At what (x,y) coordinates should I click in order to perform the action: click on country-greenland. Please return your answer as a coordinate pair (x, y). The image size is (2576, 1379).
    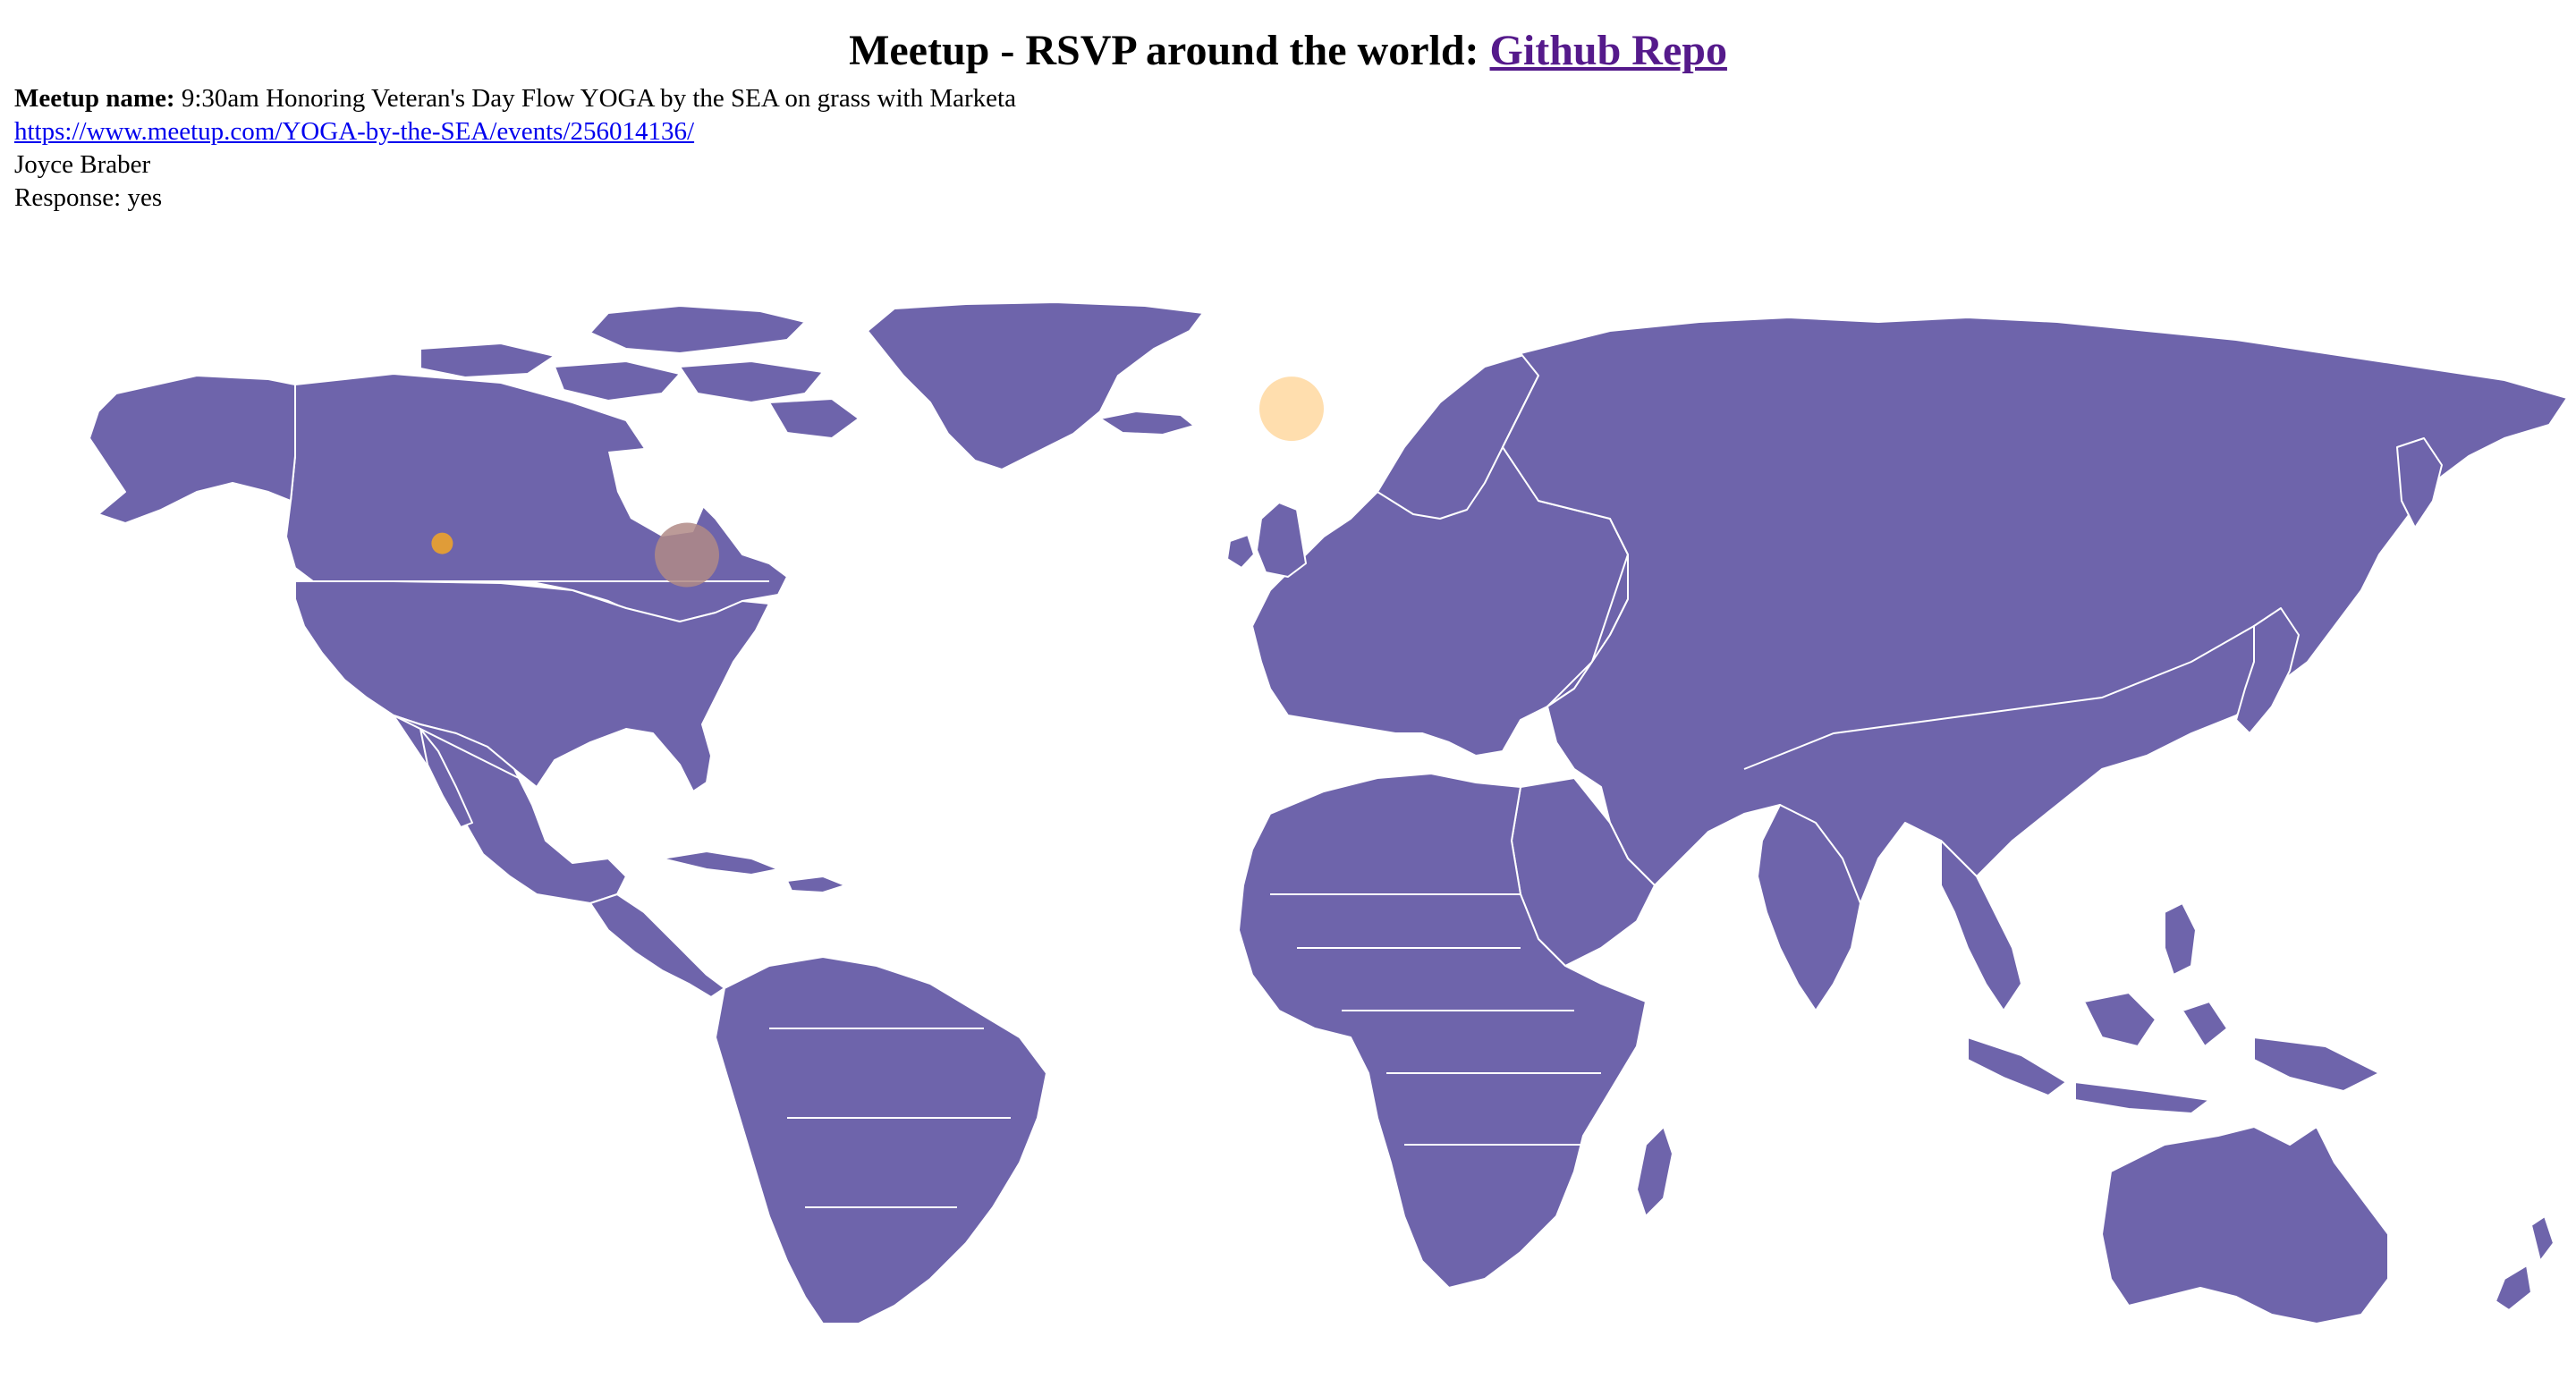
    Looking at the image, I should click on (1035, 385).